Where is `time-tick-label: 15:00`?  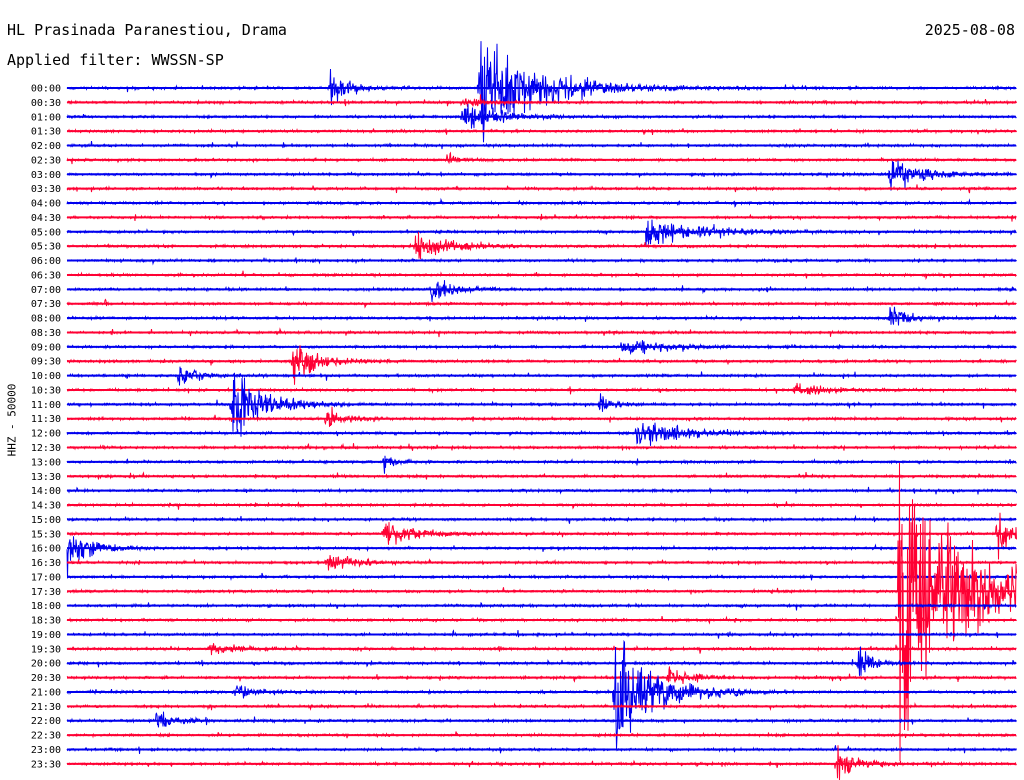 time-tick-label: 15:00 is located at coordinates (46, 520).